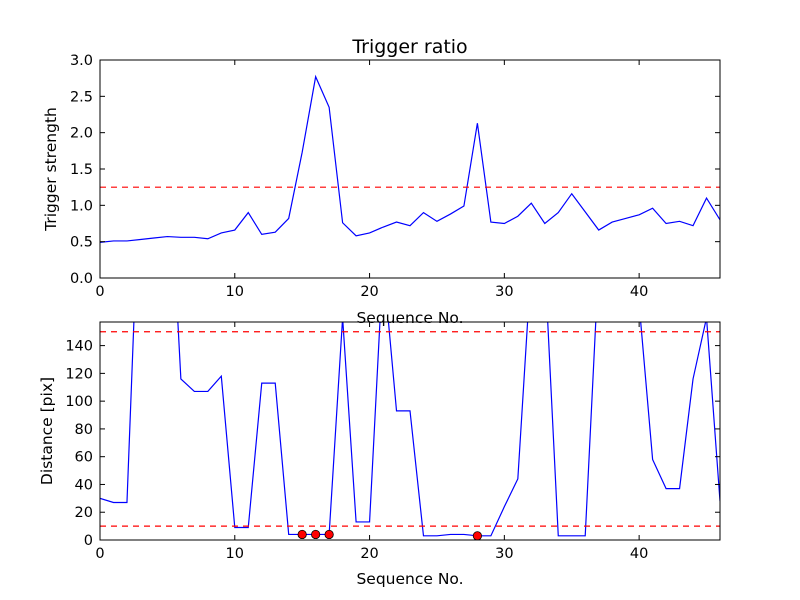  What do you see at coordinates (84, 485) in the screenshot?
I see `y-tick-label: 40` at bounding box center [84, 485].